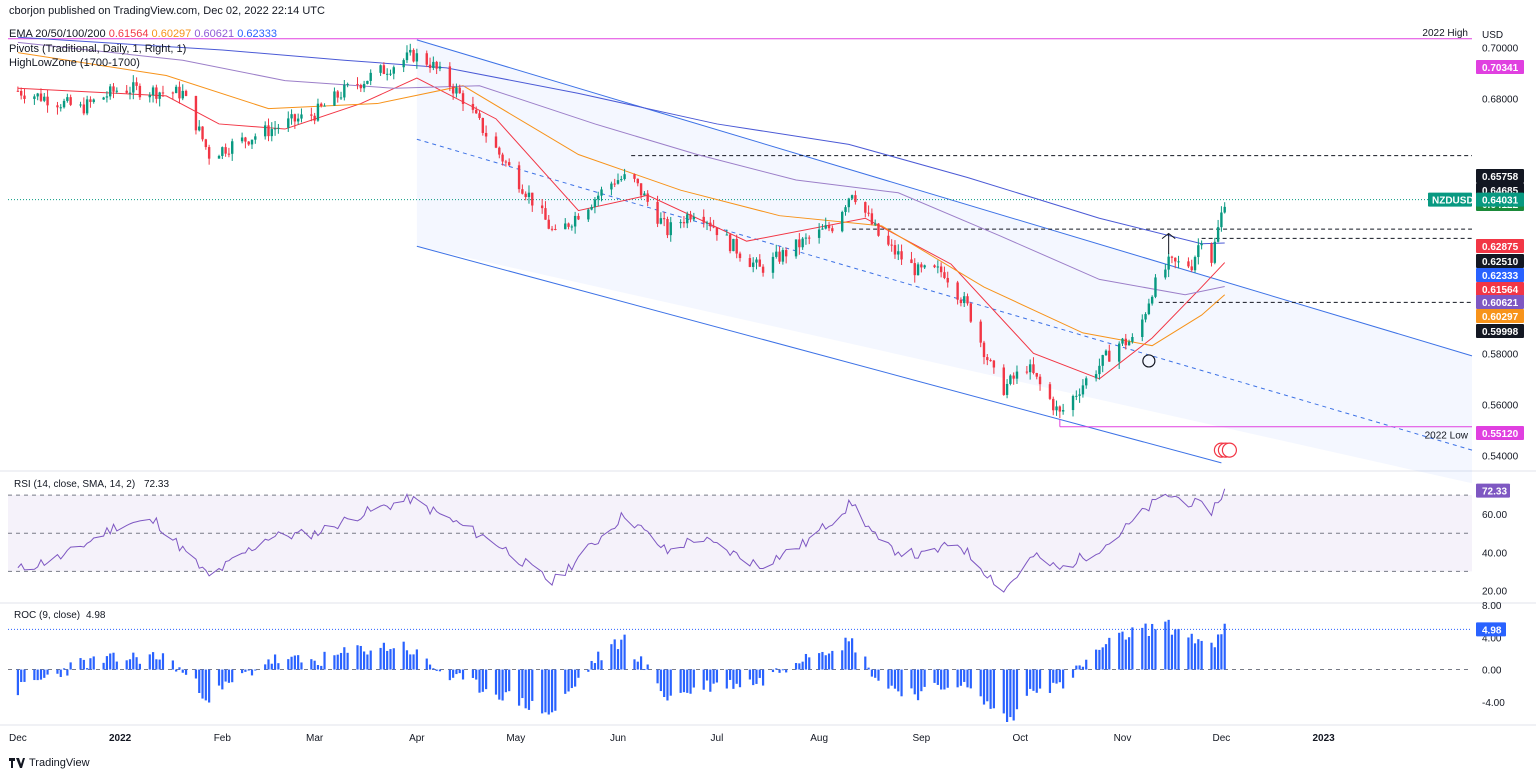  What do you see at coordinates (156, 484) in the screenshot?
I see `rsi-title-value: 72.33` at bounding box center [156, 484].